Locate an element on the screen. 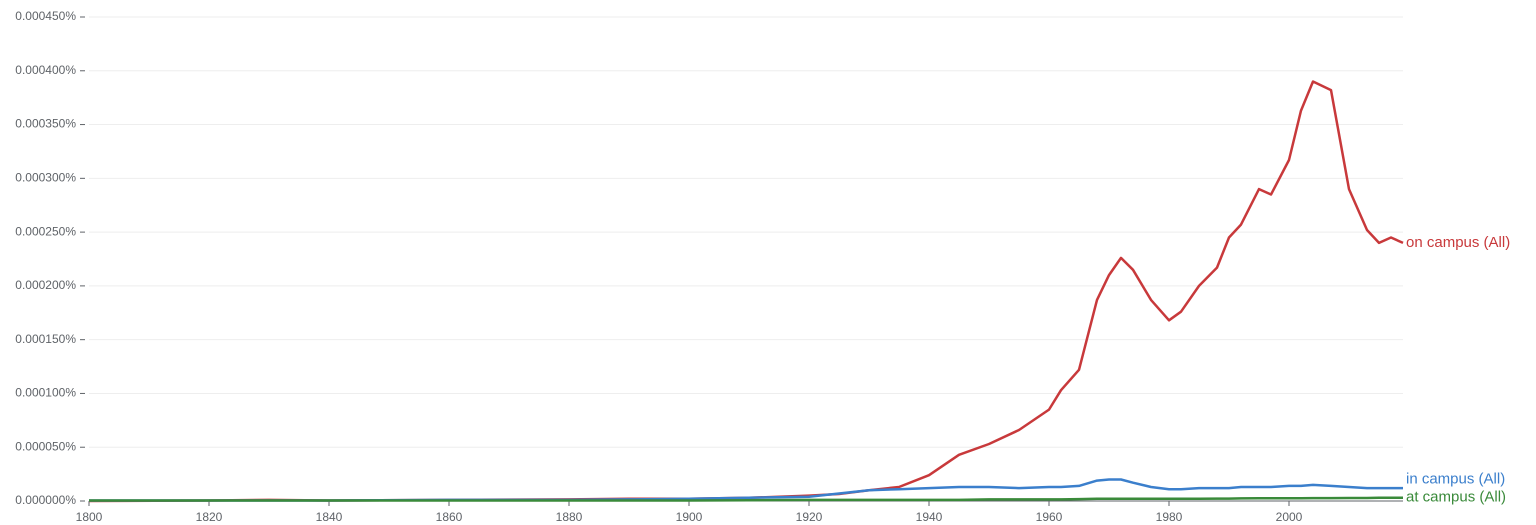  x-tick-label: 1940 is located at coordinates (929, 517).